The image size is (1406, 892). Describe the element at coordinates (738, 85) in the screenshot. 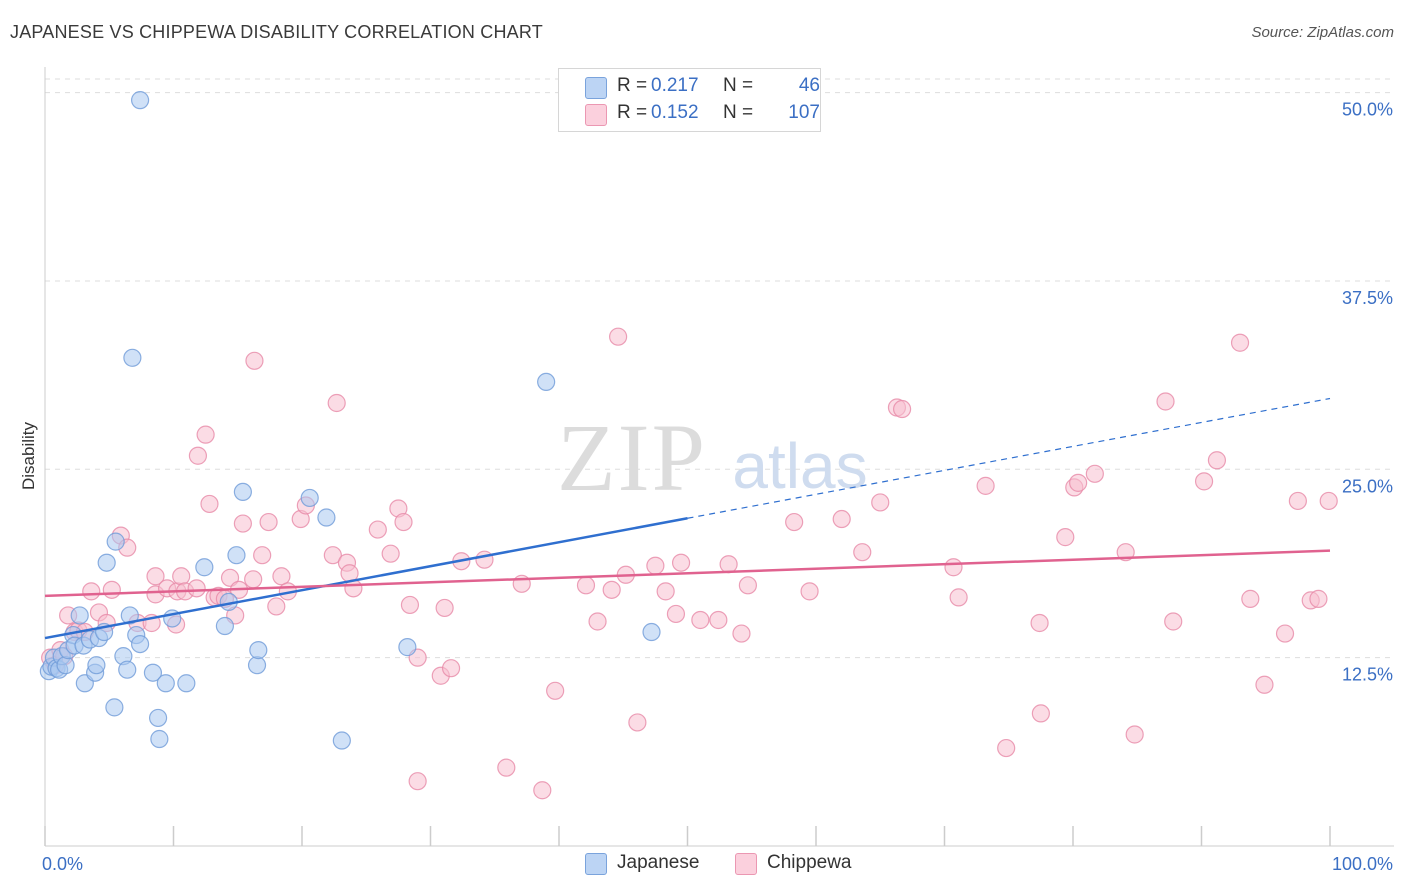

I see `japanese-n-label: N =` at that location.